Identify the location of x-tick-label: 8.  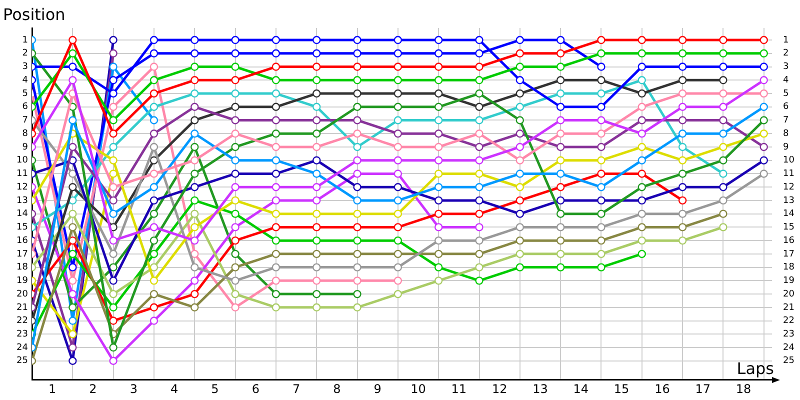
(337, 389).